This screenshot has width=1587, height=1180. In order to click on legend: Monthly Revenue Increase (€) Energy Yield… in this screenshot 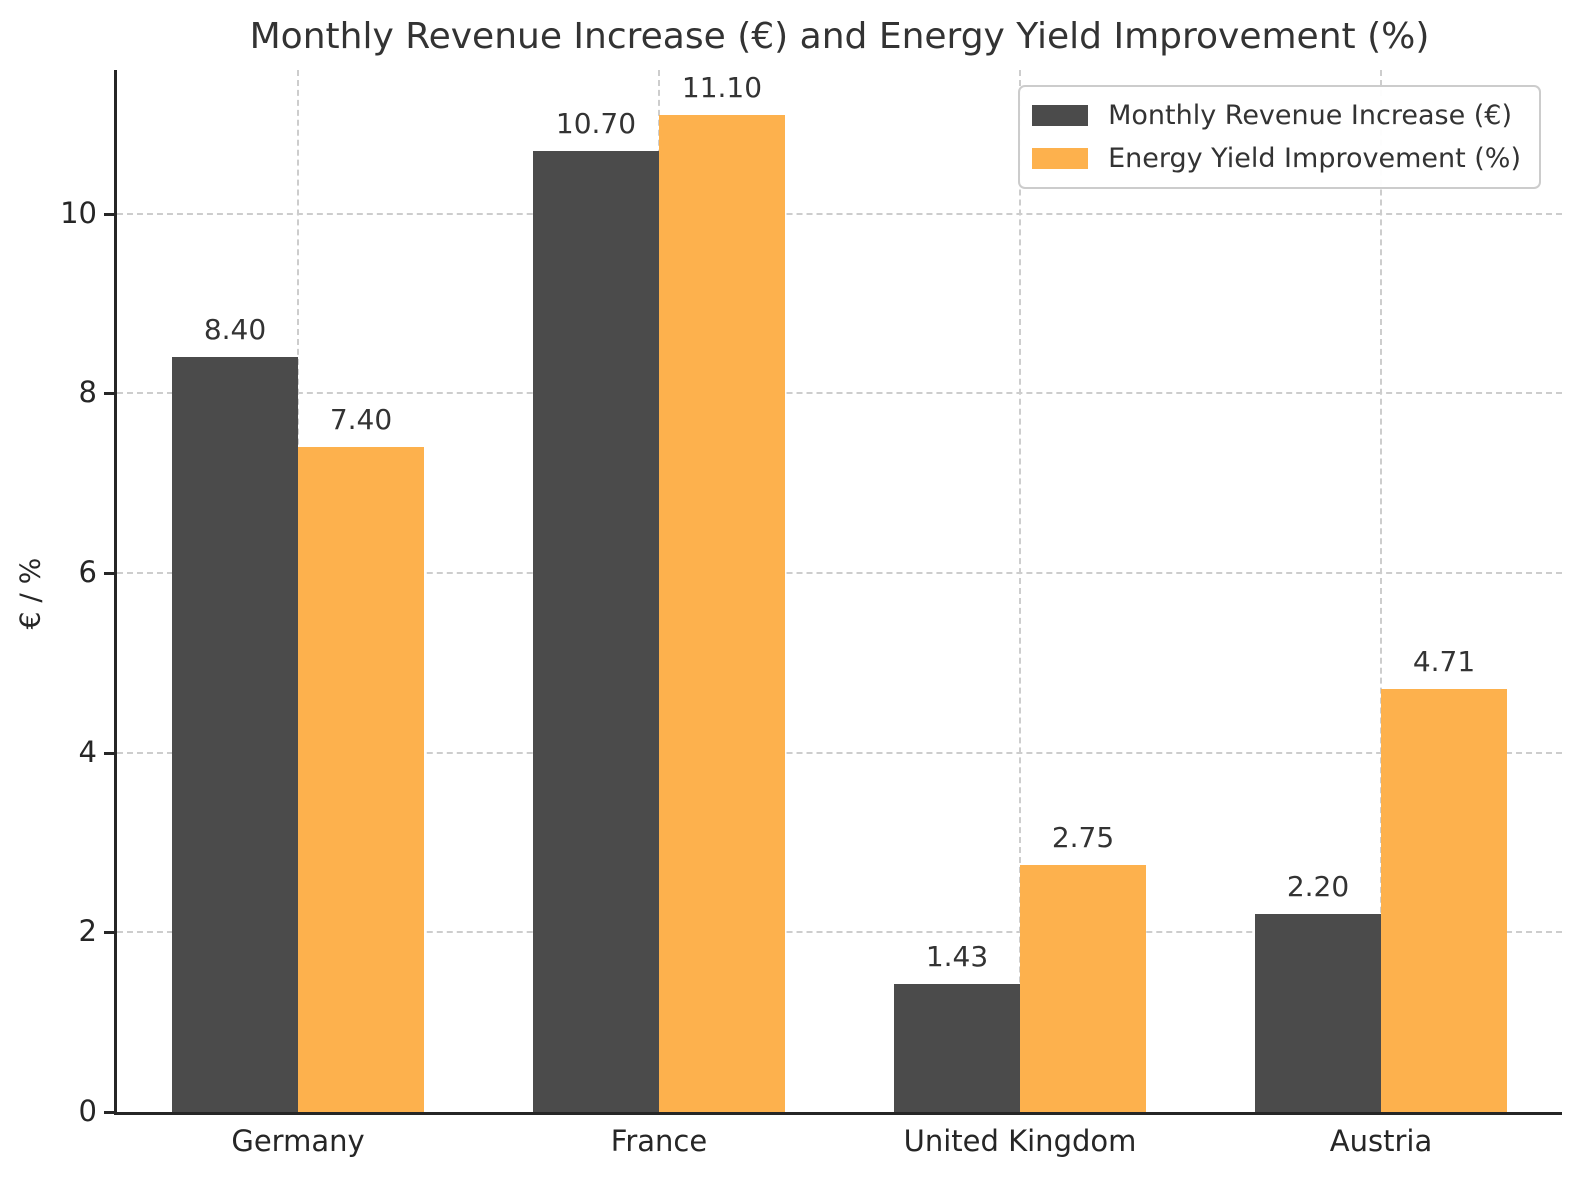, I will do `click(1279, 137)`.